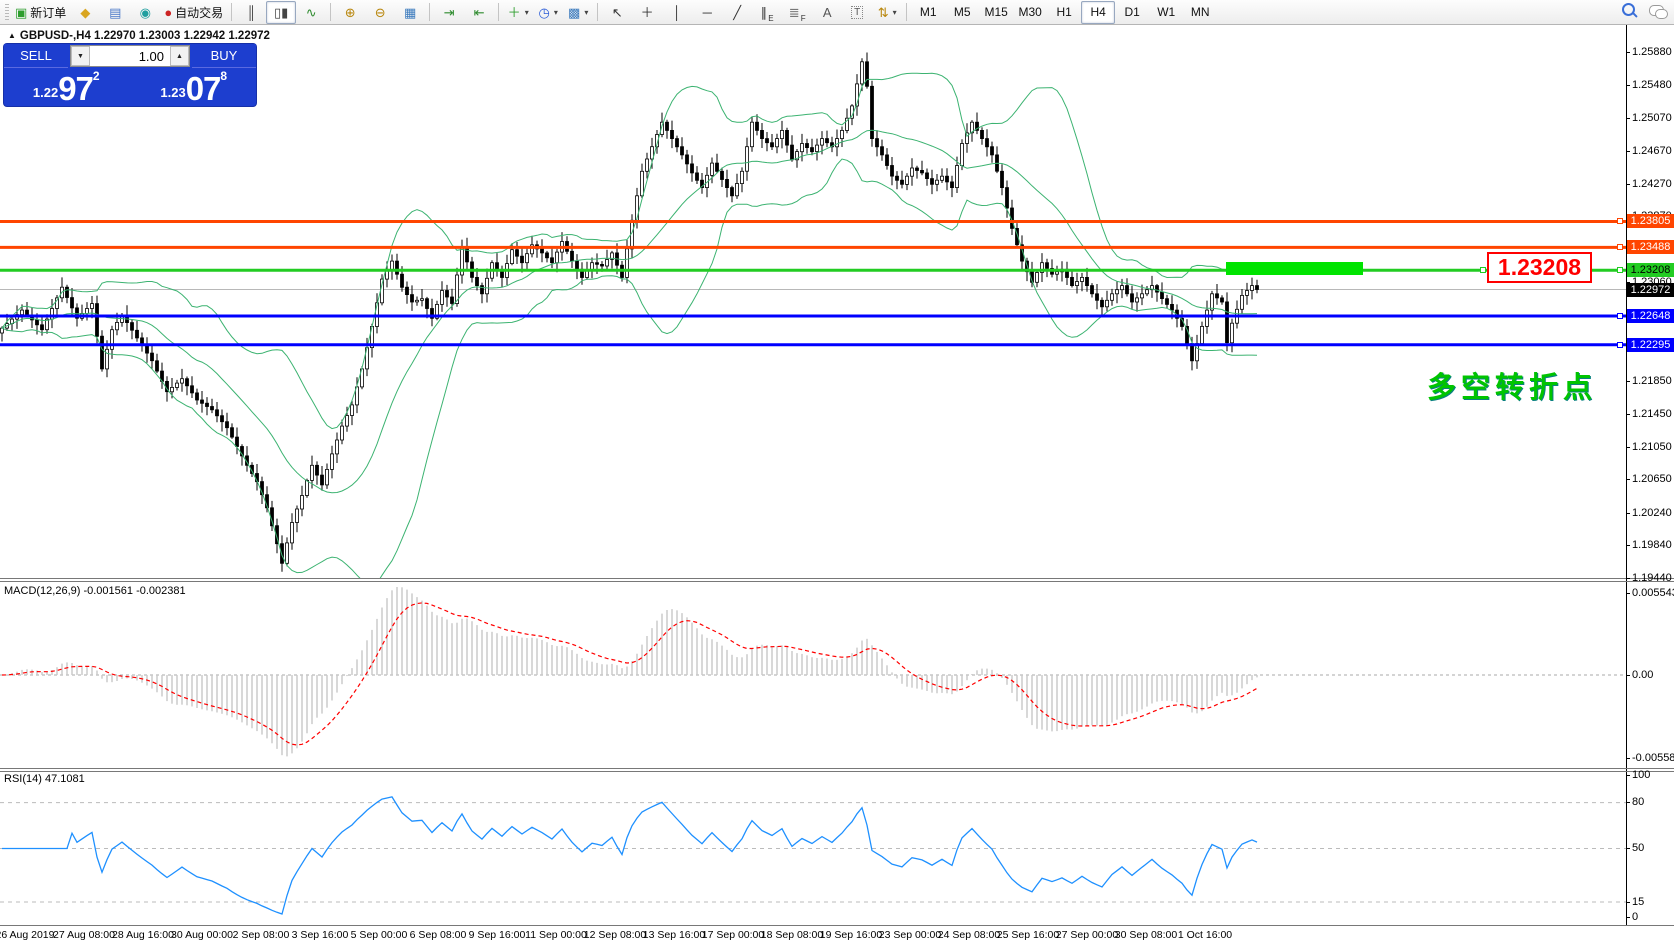 The image size is (1674, 949). What do you see at coordinates (281, 12) in the screenshot?
I see `candlestick-button: ▯▮` at bounding box center [281, 12].